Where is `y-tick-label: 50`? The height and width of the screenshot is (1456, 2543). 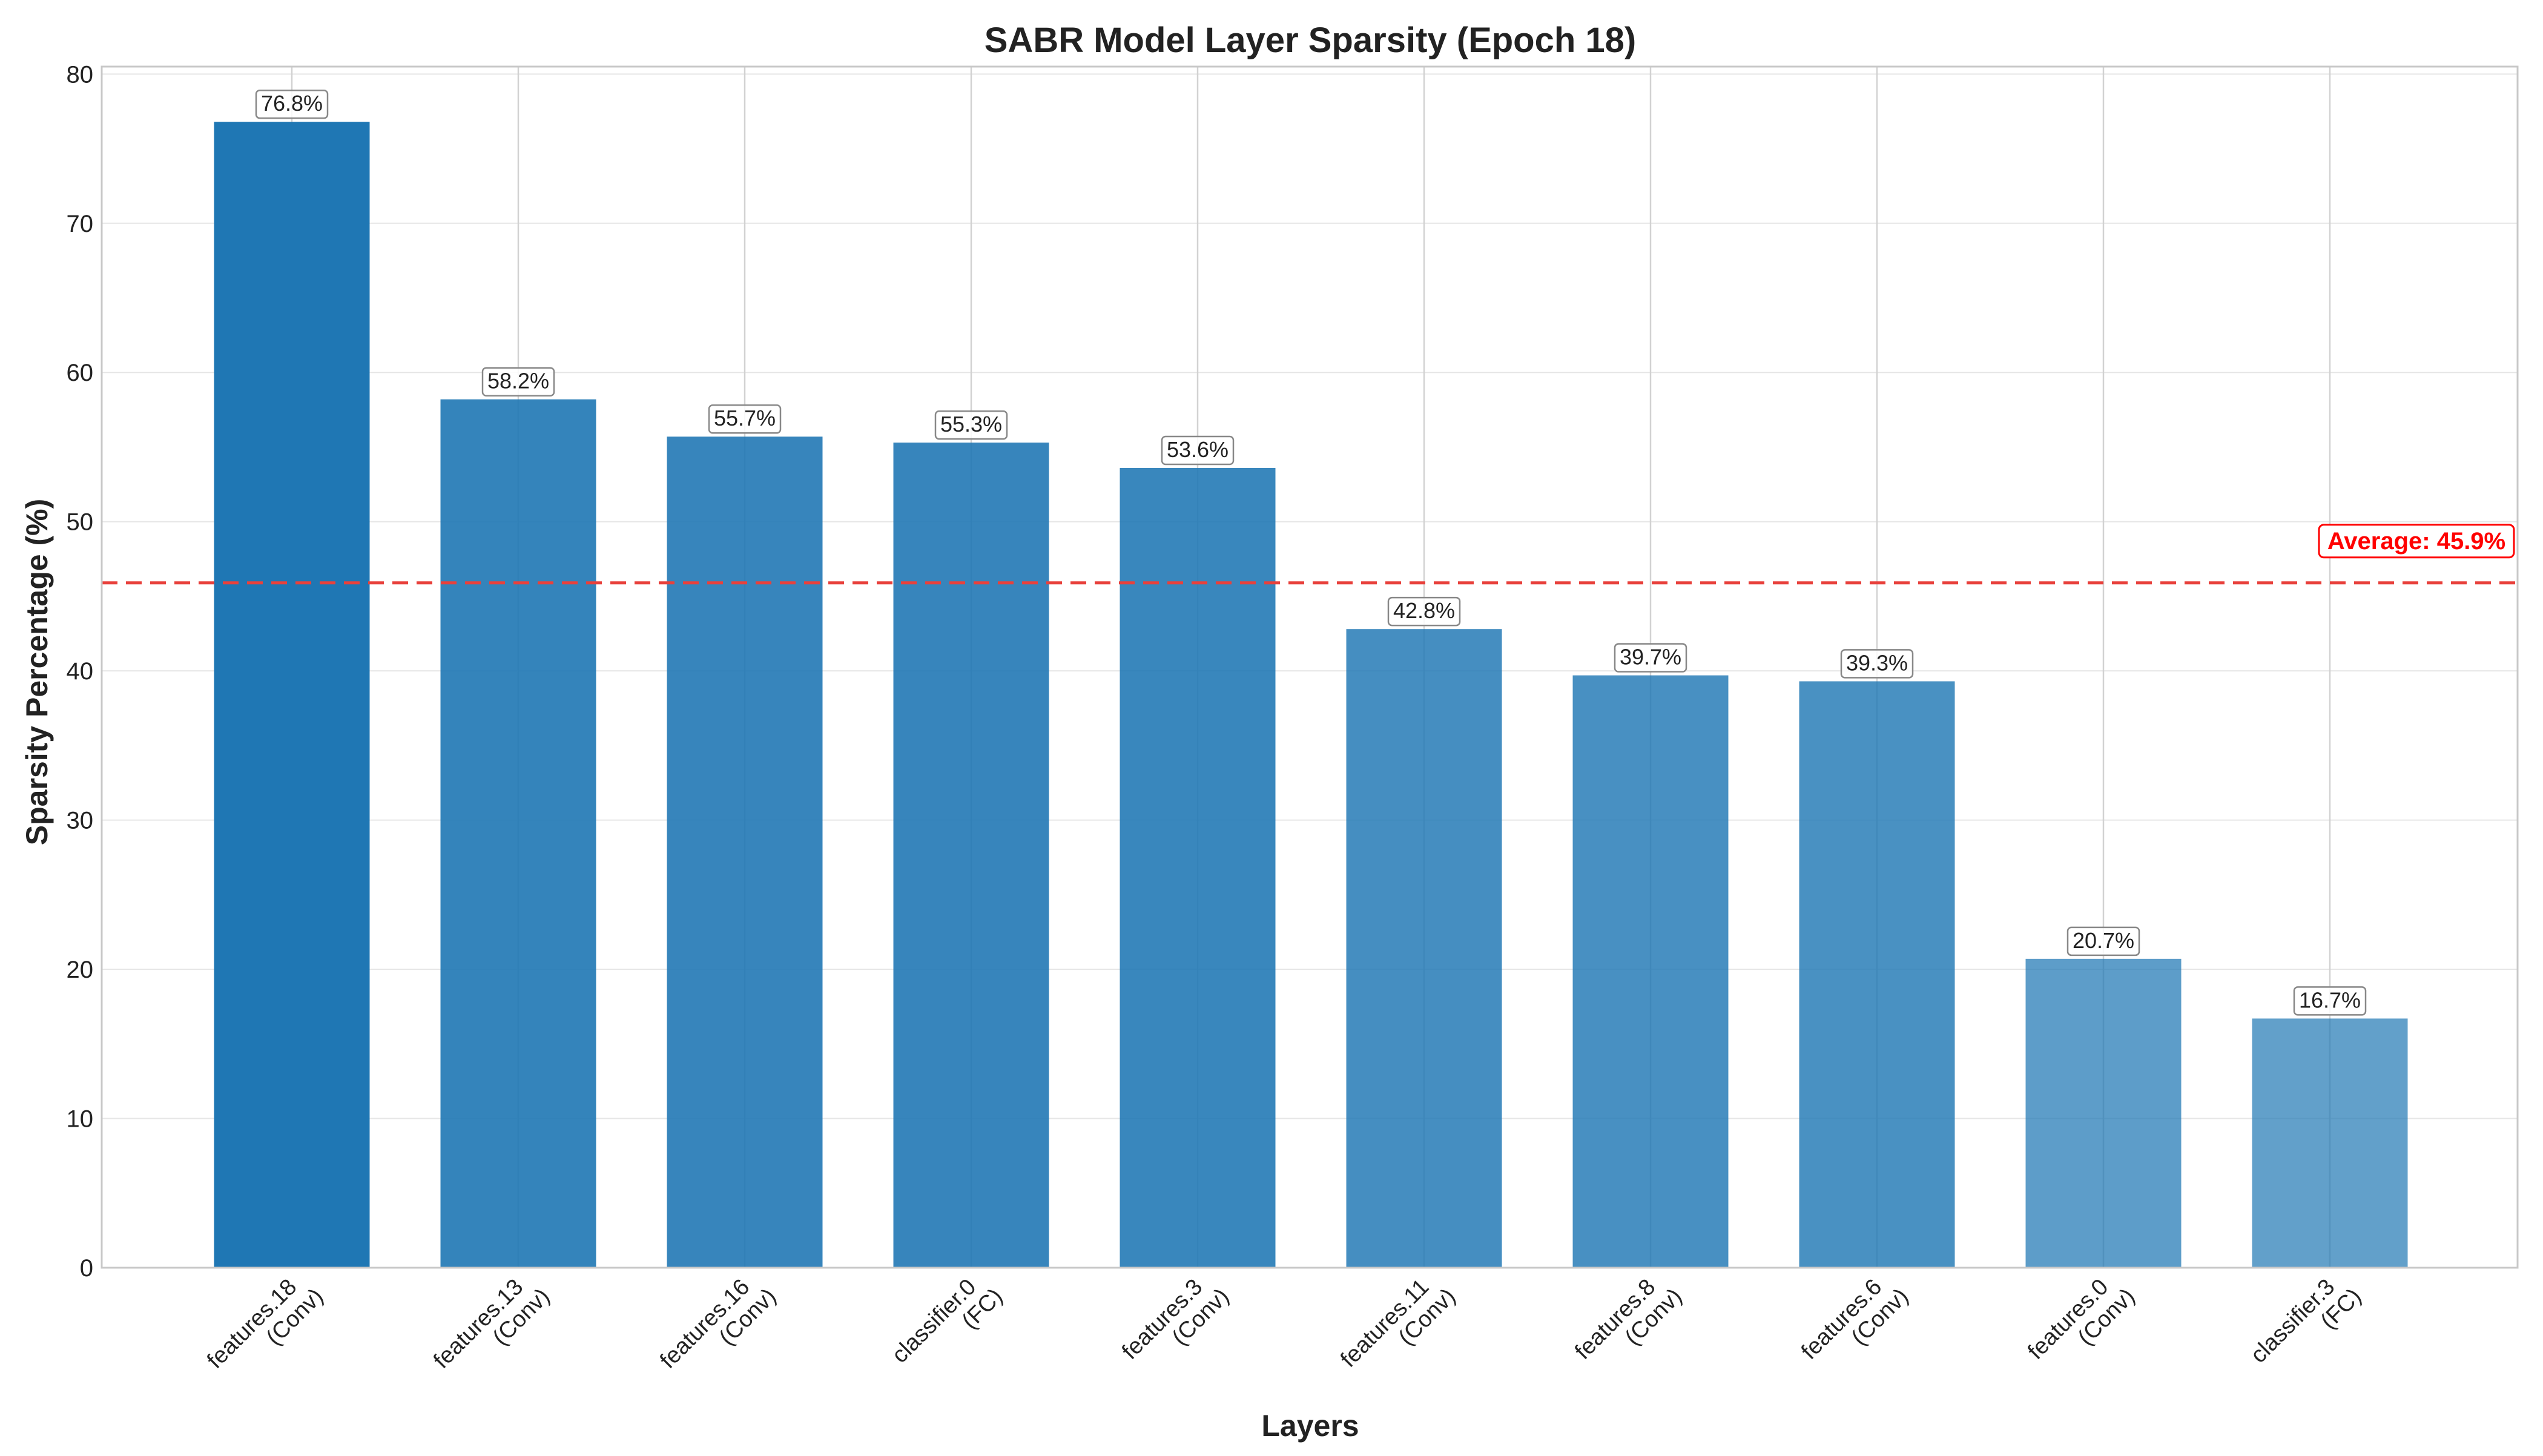
y-tick-label: 50 is located at coordinates (81, 522).